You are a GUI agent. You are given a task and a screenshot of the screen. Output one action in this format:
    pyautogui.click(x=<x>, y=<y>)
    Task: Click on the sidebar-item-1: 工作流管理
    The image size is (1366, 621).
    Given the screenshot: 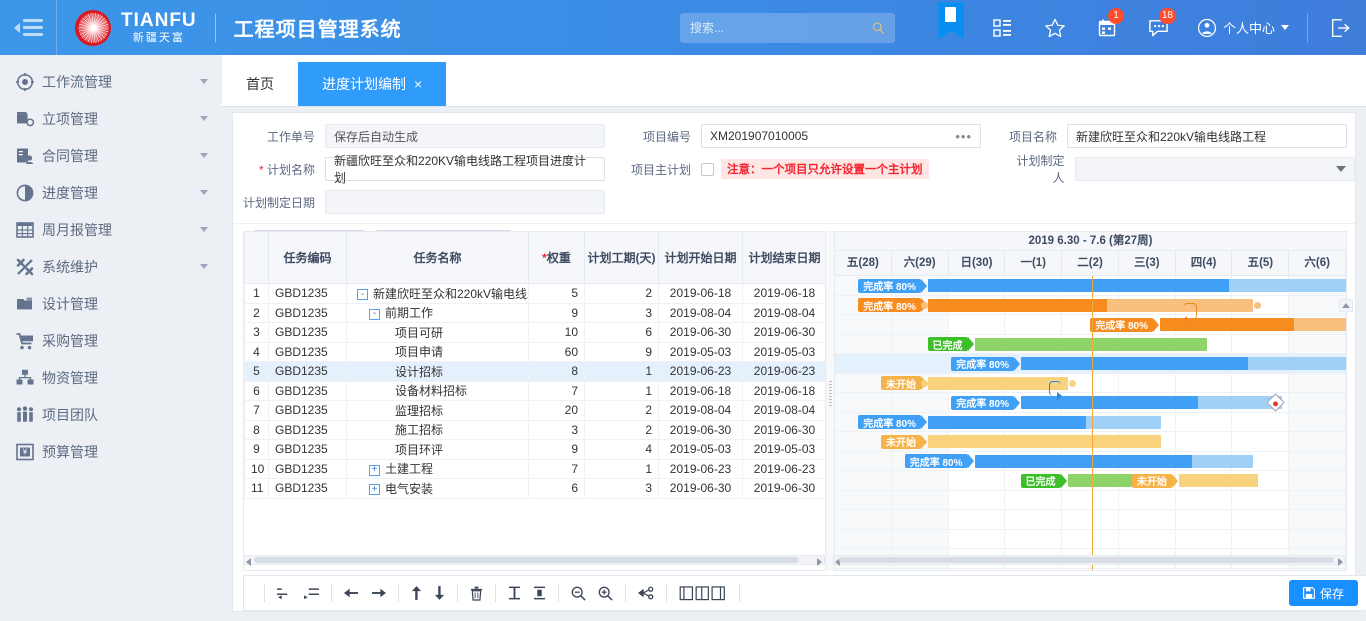 What is the action you would take?
    pyautogui.click(x=111, y=81)
    